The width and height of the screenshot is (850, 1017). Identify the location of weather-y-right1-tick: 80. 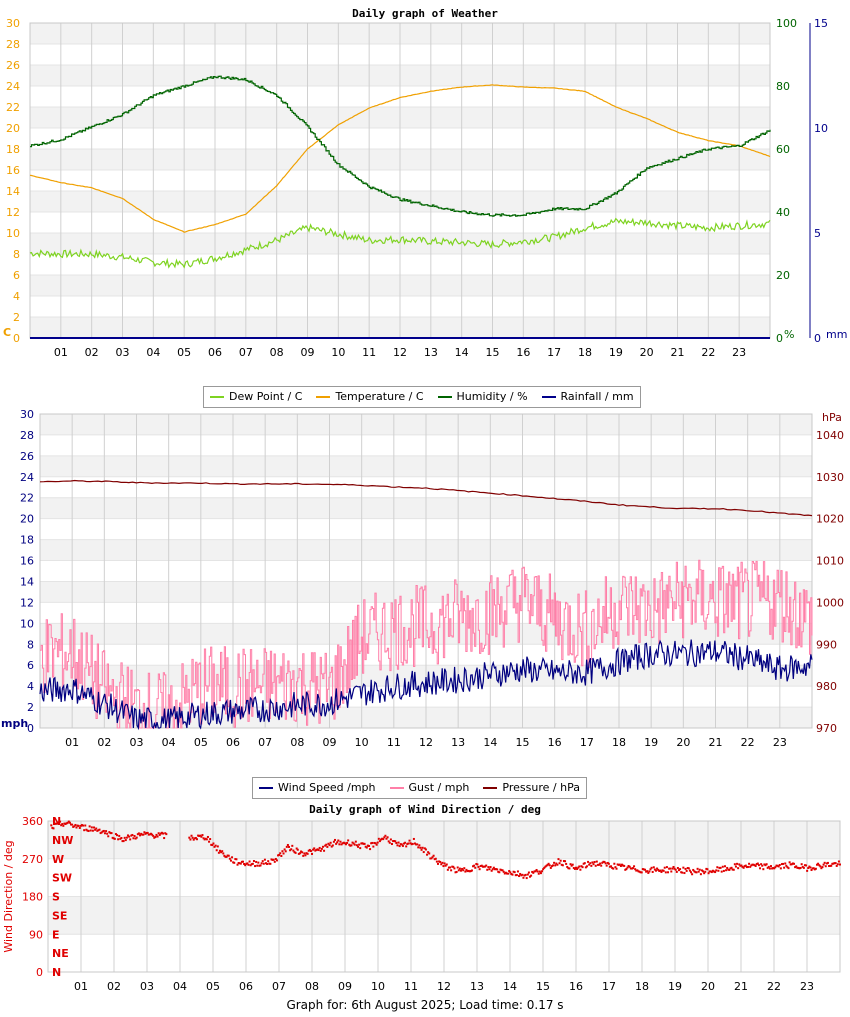
(783, 86).